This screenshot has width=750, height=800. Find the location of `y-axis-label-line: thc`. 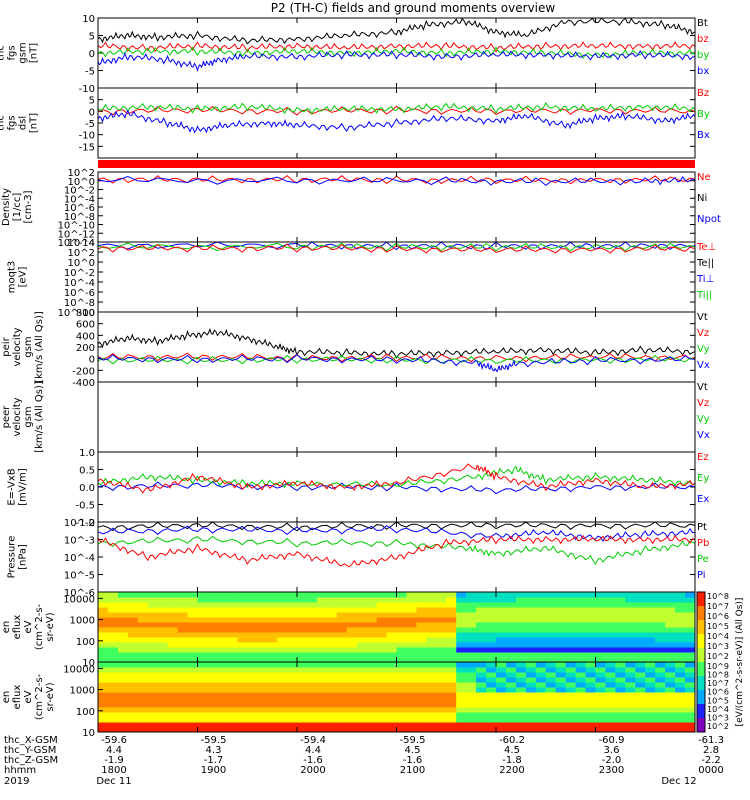

y-axis-label-line: thc is located at coordinates (0, 417).